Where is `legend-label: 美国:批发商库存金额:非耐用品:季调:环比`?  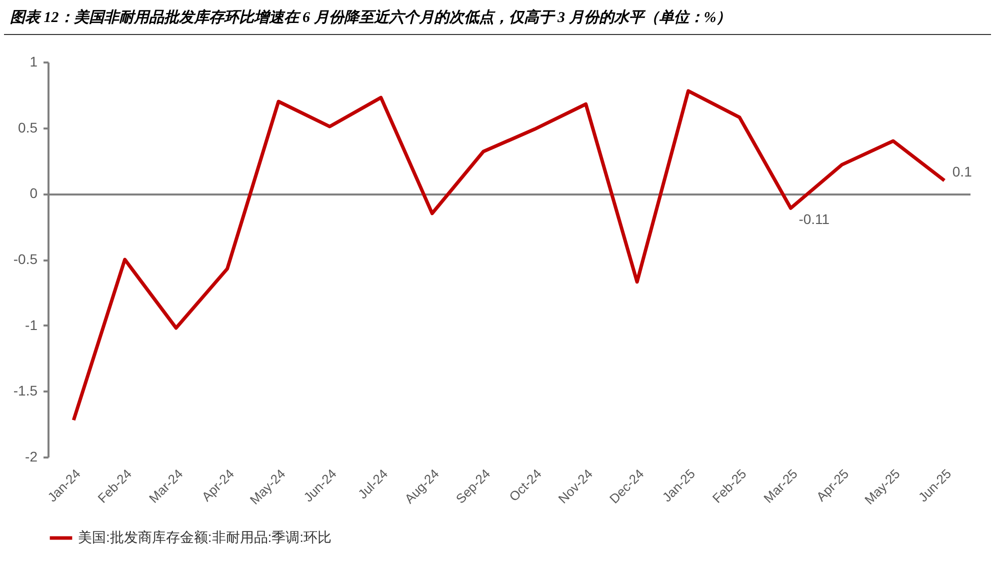
legend-label: 美国:批发商库存金额:非耐用品:季调:环比 is located at coordinates (205, 537).